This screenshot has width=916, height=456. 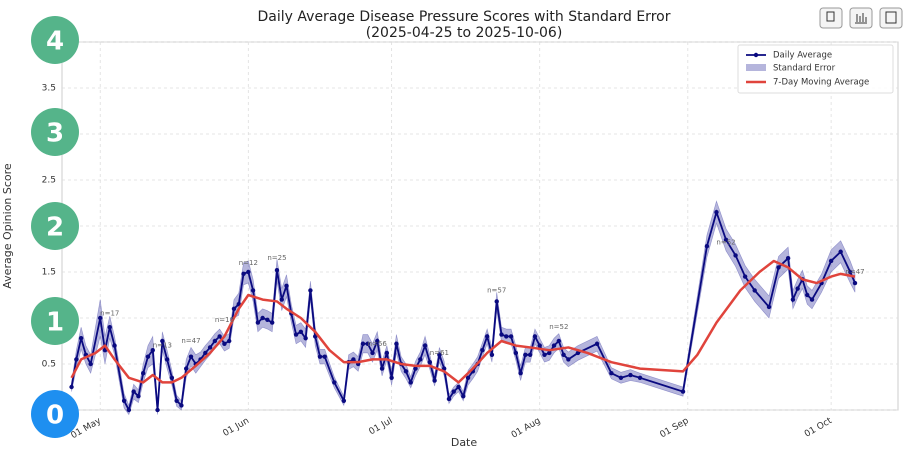 I want to click on chart-subtitle: (2025-04-25 to 2025-10-06), so click(x=464, y=33).